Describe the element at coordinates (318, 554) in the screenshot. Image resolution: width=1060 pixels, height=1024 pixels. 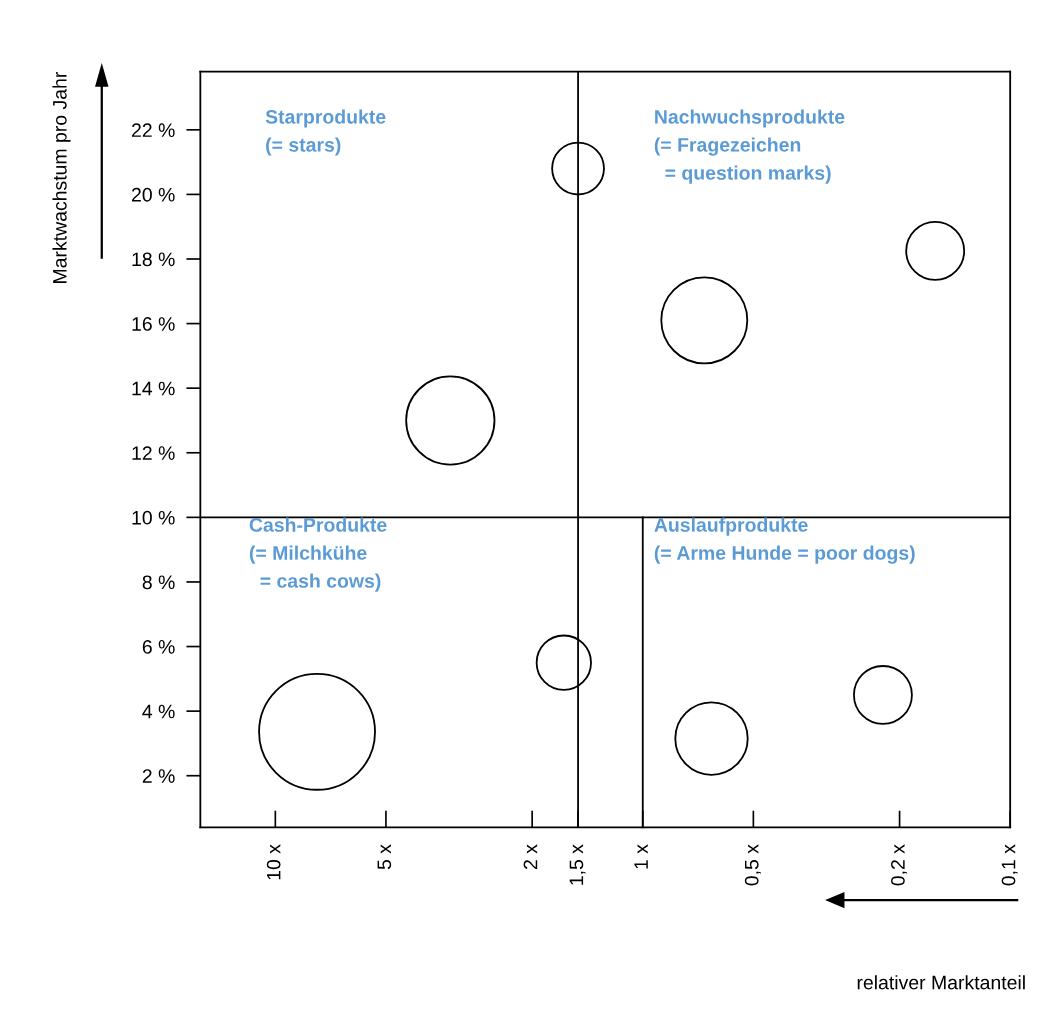
I see `annotation: Cash-Produkte (= Milchkühe = cash cows)` at that location.